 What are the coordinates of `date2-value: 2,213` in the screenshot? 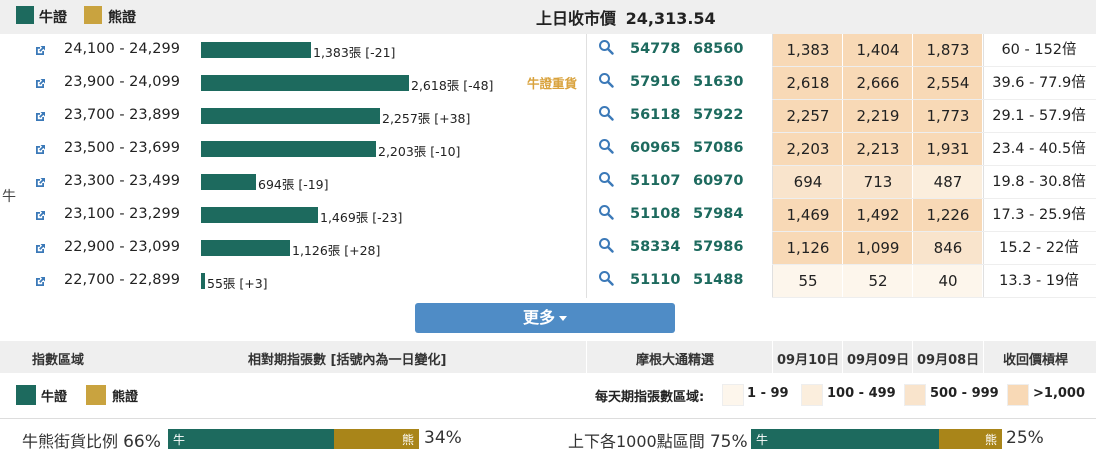 It's located at (878, 149).